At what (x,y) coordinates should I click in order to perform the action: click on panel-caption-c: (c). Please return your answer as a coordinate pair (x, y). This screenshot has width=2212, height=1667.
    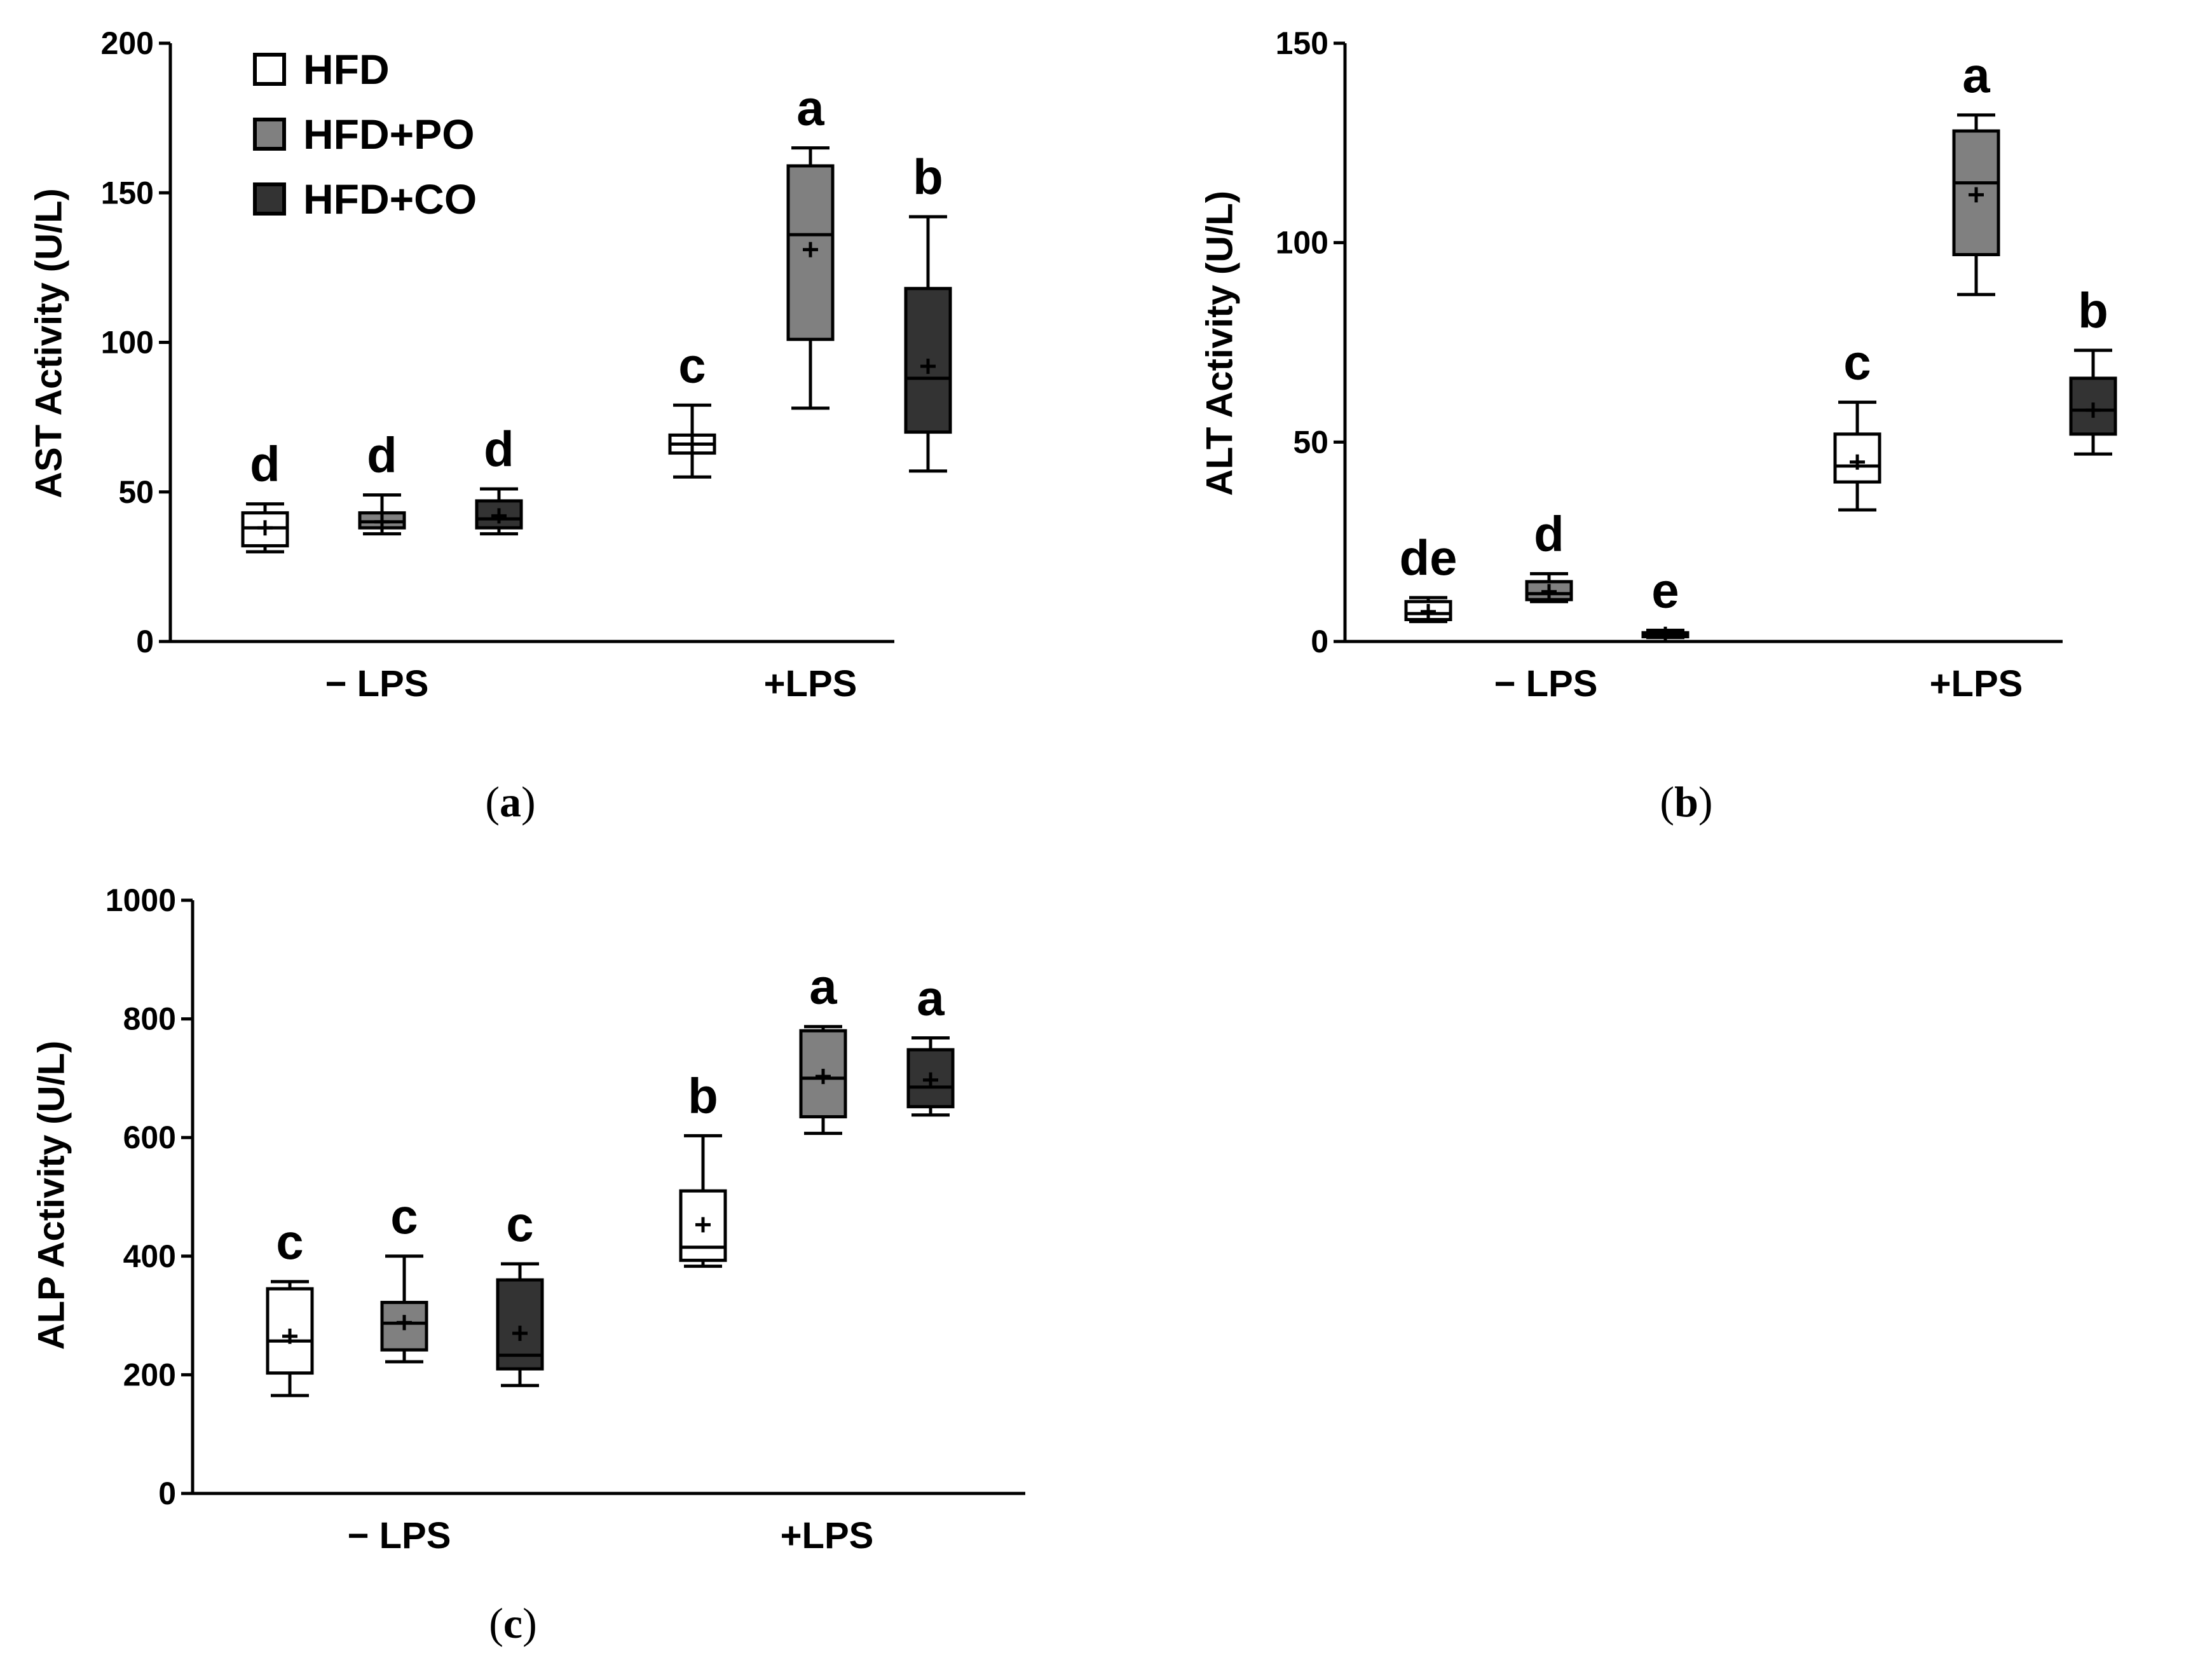
    Looking at the image, I should click on (513, 1623).